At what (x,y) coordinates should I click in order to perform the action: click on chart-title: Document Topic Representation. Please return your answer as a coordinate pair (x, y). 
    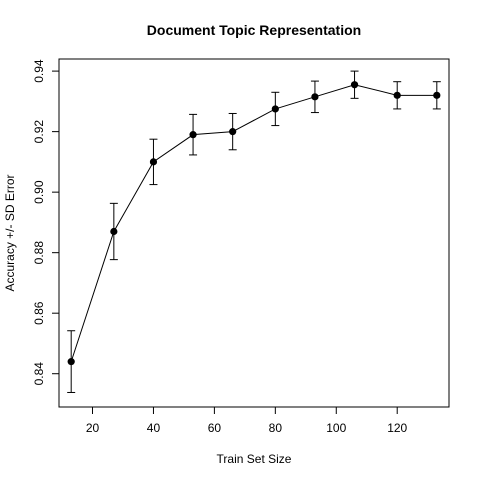
    Looking at the image, I should click on (254, 30).